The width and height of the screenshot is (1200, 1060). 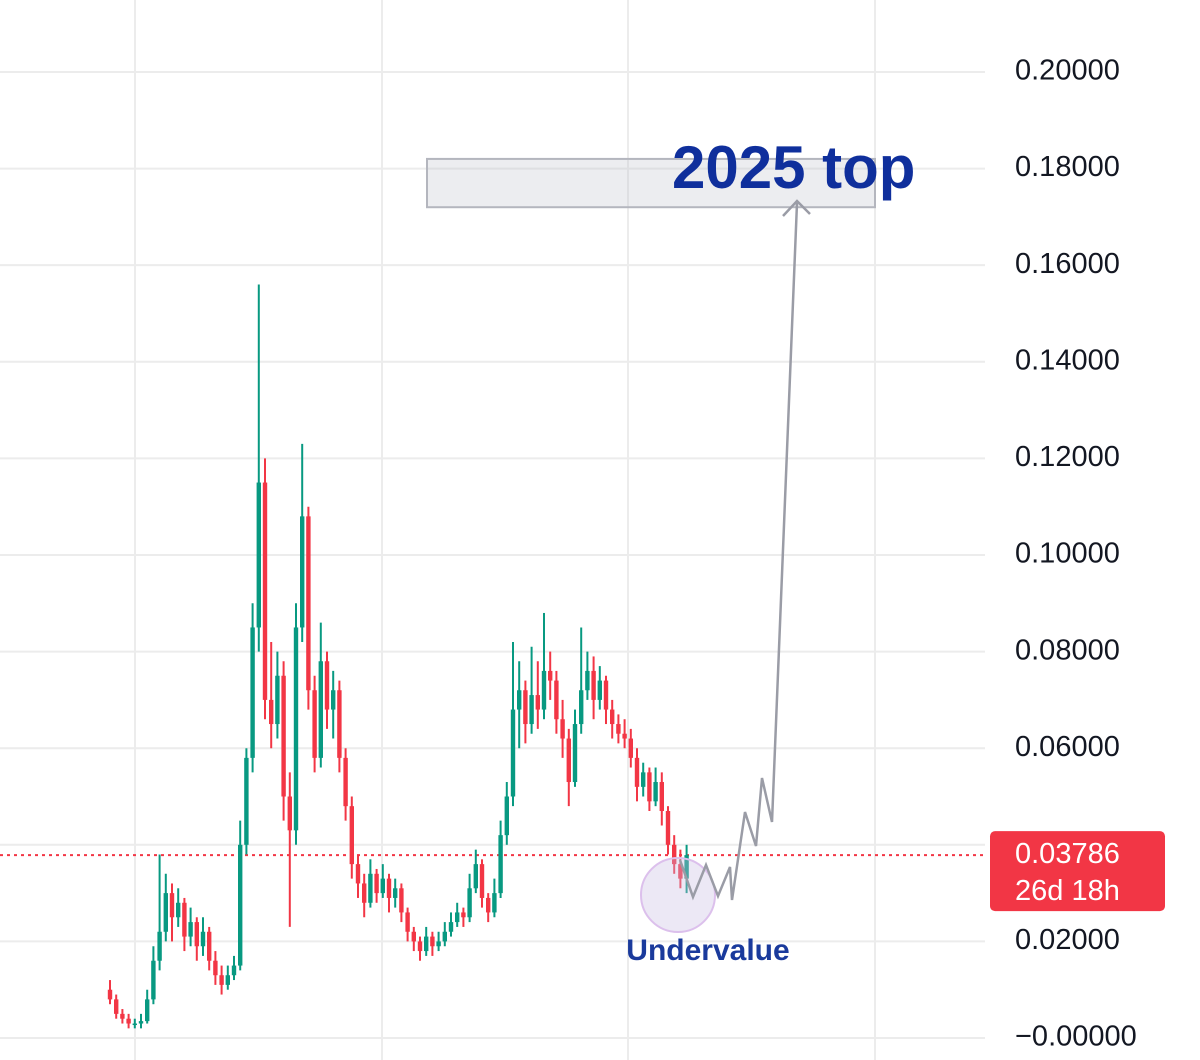 What do you see at coordinates (796, 208) in the screenshot?
I see `projection-arrowhead` at bounding box center [796, 208].